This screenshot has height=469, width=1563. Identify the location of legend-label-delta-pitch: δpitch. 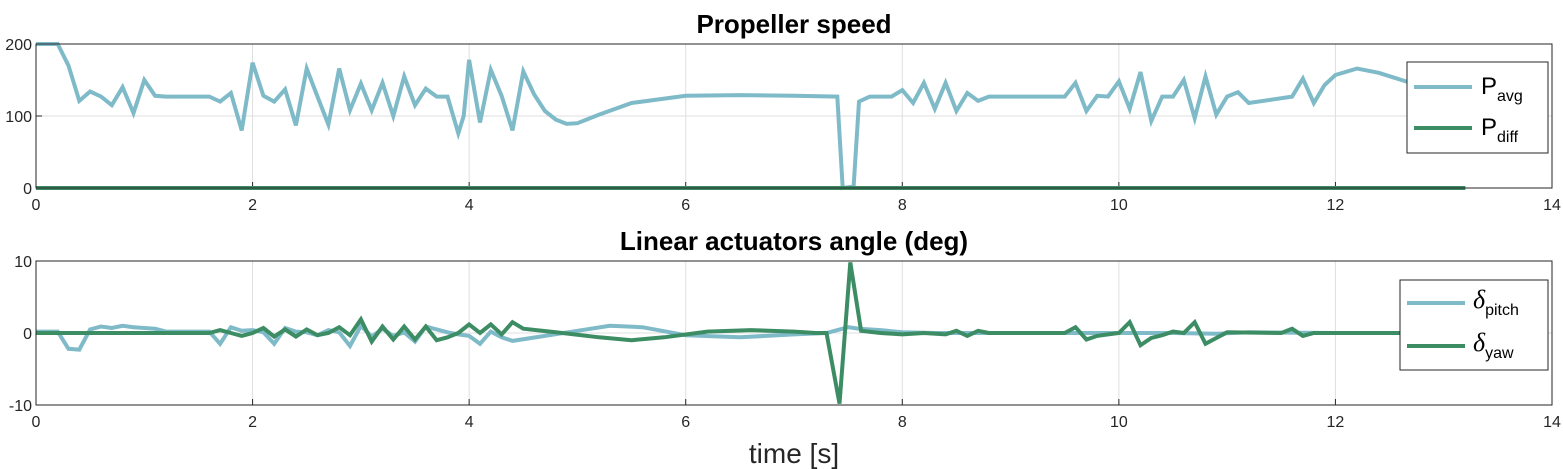
(1496, 302).